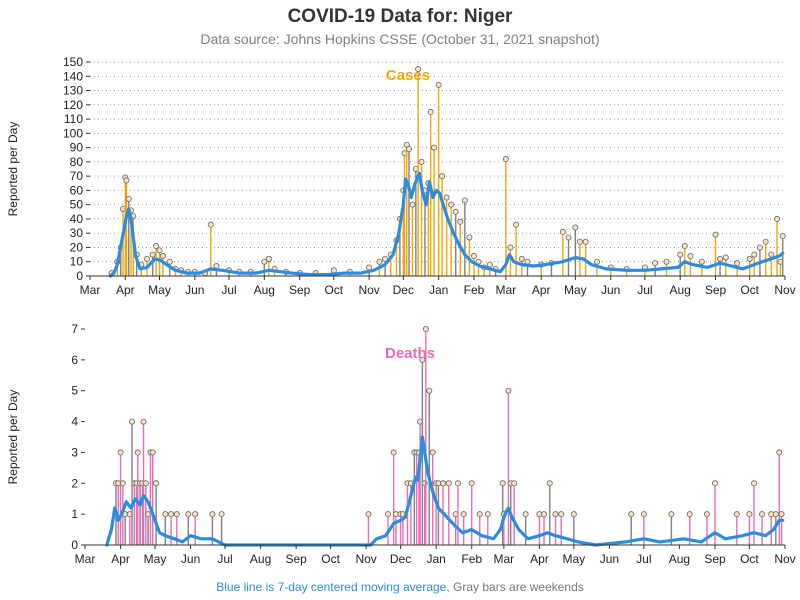 This screenshot has height=600, width=800. Describe the element at coordinates (73, 62) in the screenshot. I see `y-tick-label: 150` at that location.